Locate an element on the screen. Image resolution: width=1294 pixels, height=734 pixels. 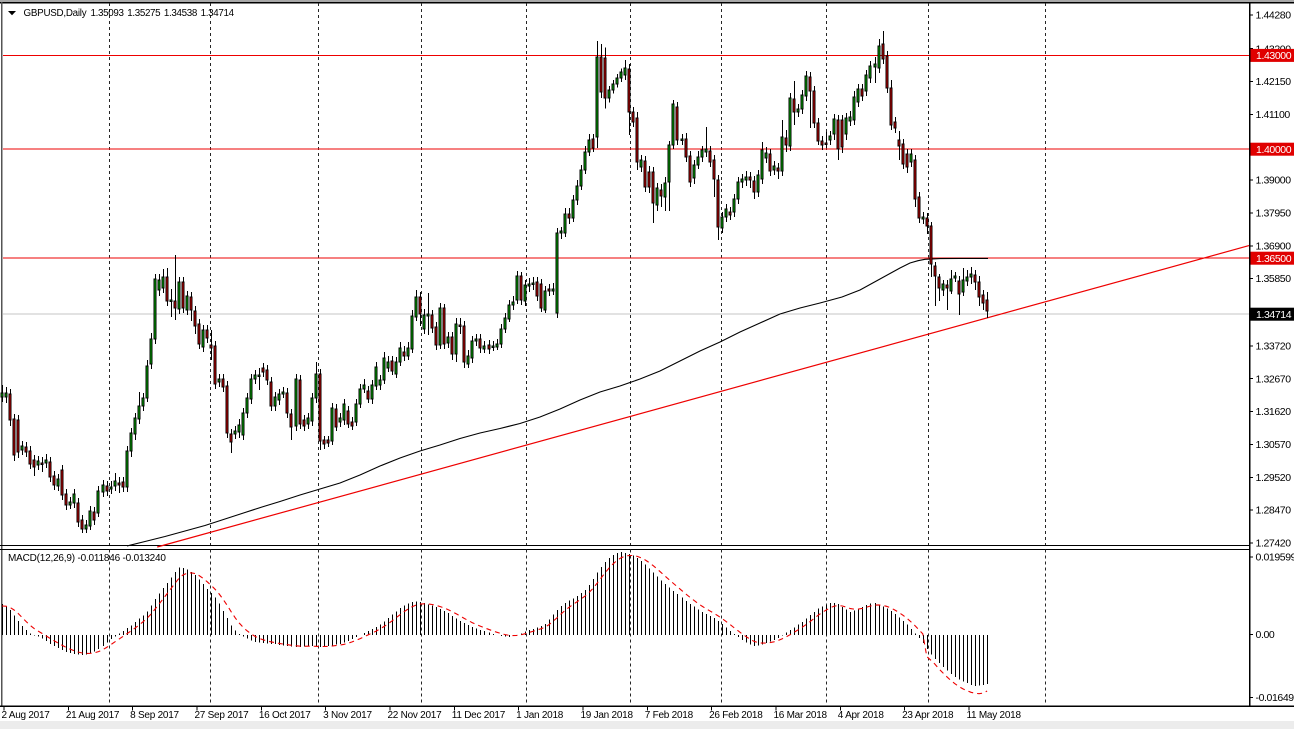
svg-text: 1.39000 is located at coordinates (1274, 181).